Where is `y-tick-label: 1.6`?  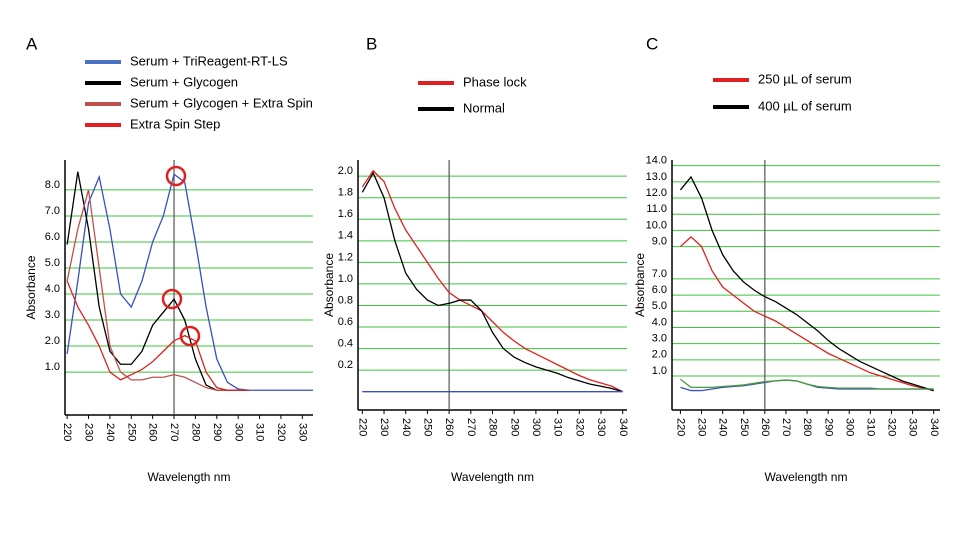 y-tick-label: 1.6 is located at coordinates (345, 214).